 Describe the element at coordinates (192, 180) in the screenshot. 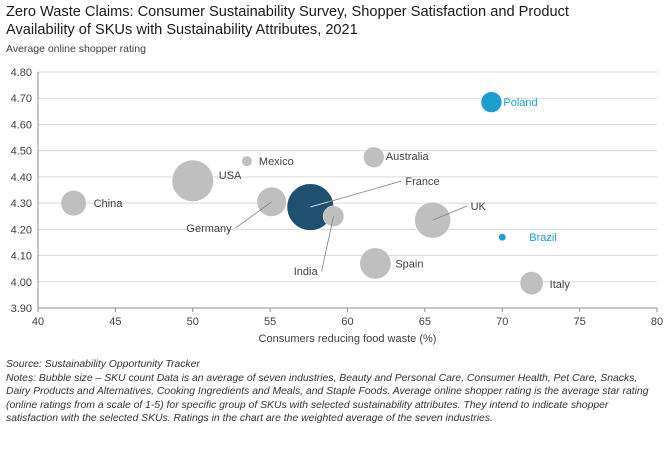

I see `bubble-usa` at that location.